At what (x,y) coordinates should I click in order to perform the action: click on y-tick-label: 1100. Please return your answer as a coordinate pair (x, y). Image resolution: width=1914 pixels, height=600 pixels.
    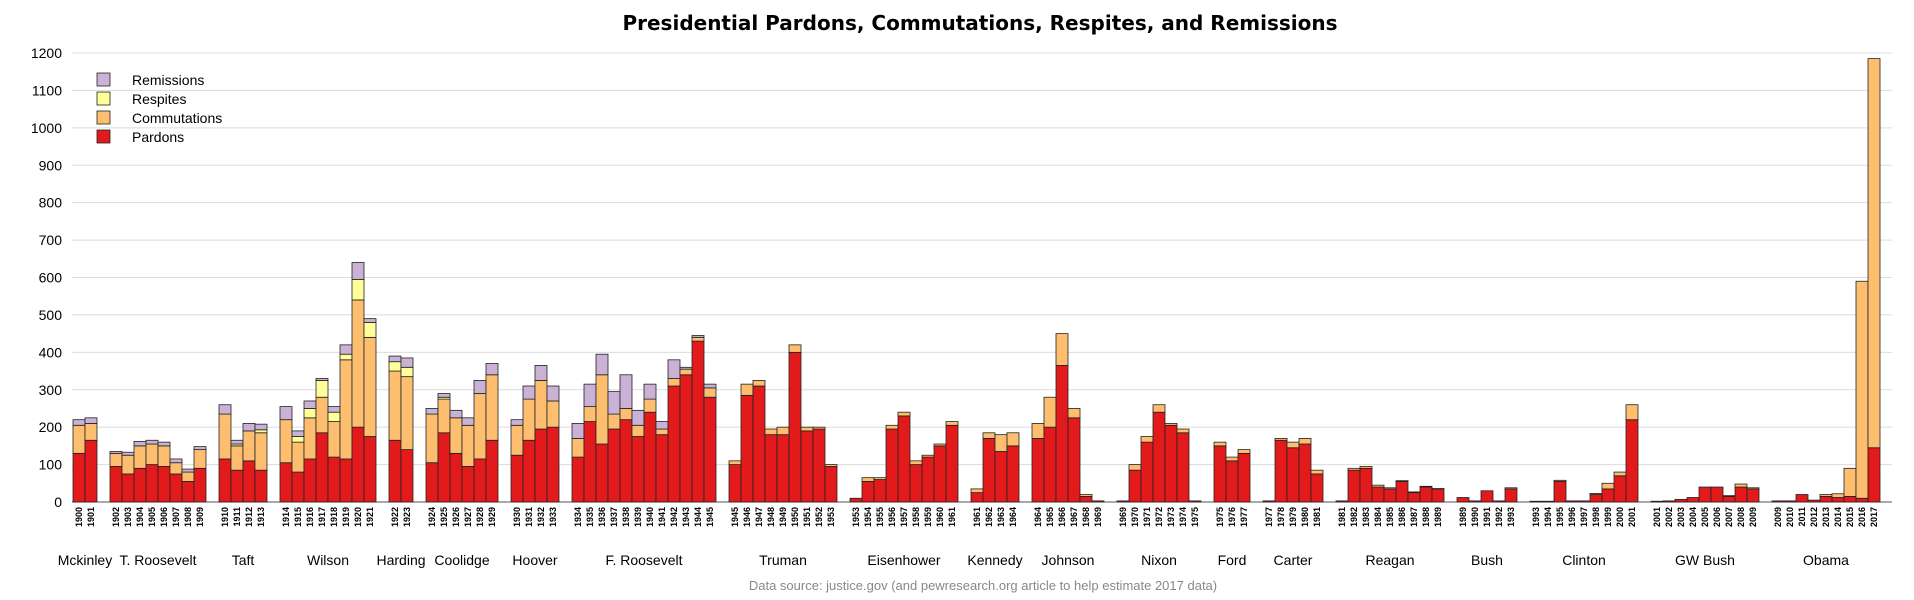
    Looking at the image, I should click on (47, 90).